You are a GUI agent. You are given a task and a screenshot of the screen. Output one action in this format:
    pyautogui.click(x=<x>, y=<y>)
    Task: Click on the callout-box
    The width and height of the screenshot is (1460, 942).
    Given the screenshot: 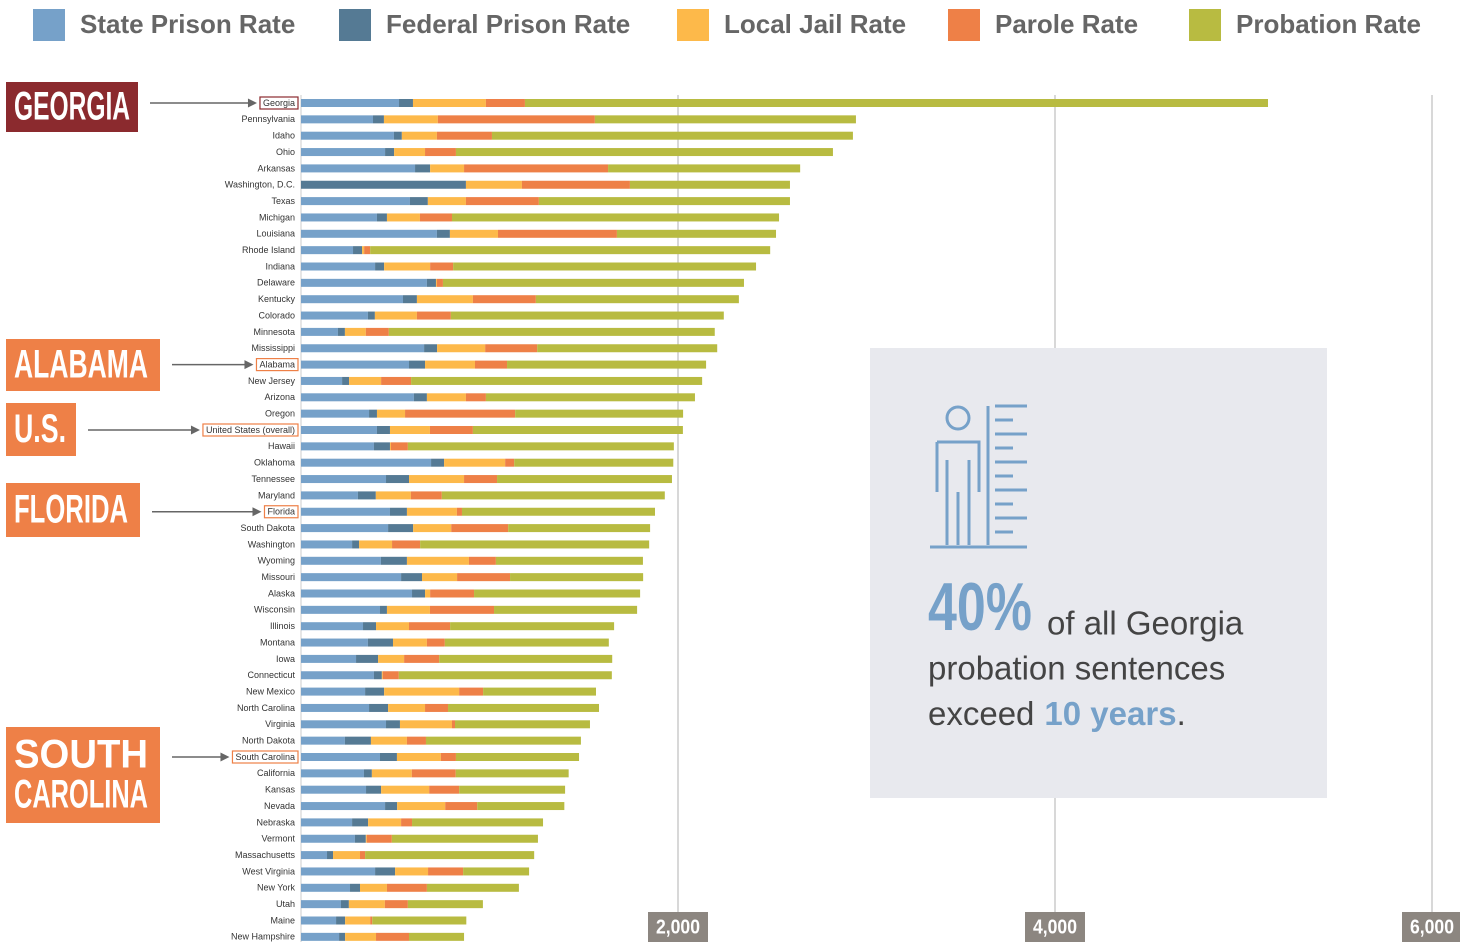 What is the action you would take?
    pyautogui.click(x=73, y=510)
    